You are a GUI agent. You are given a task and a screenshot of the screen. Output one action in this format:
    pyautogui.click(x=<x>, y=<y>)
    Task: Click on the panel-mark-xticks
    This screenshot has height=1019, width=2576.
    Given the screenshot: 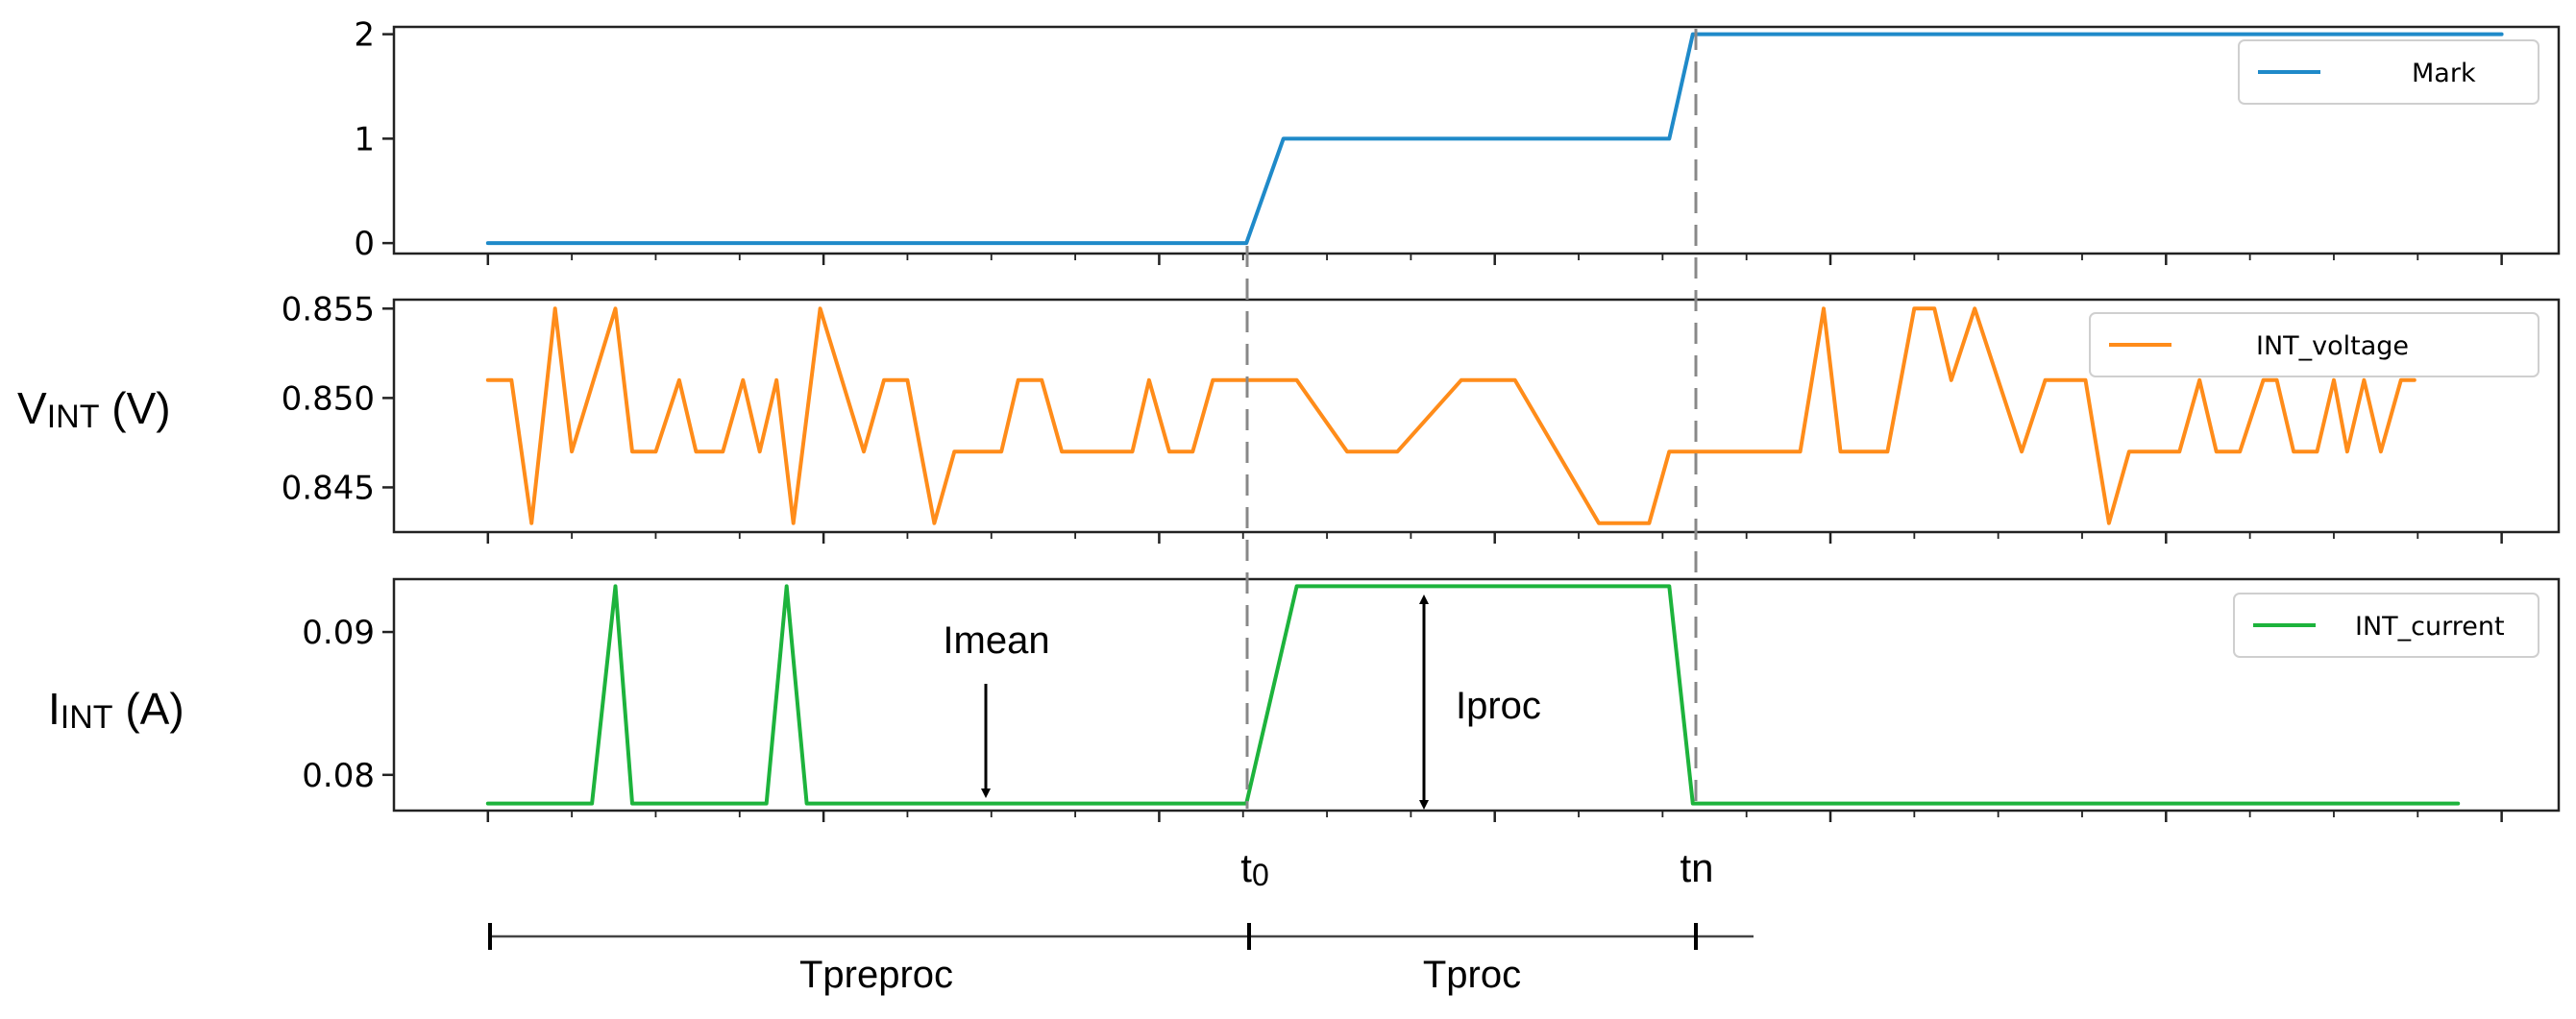 What is the action you would take?
    pyautogui.click(x=1494, y=259)
    